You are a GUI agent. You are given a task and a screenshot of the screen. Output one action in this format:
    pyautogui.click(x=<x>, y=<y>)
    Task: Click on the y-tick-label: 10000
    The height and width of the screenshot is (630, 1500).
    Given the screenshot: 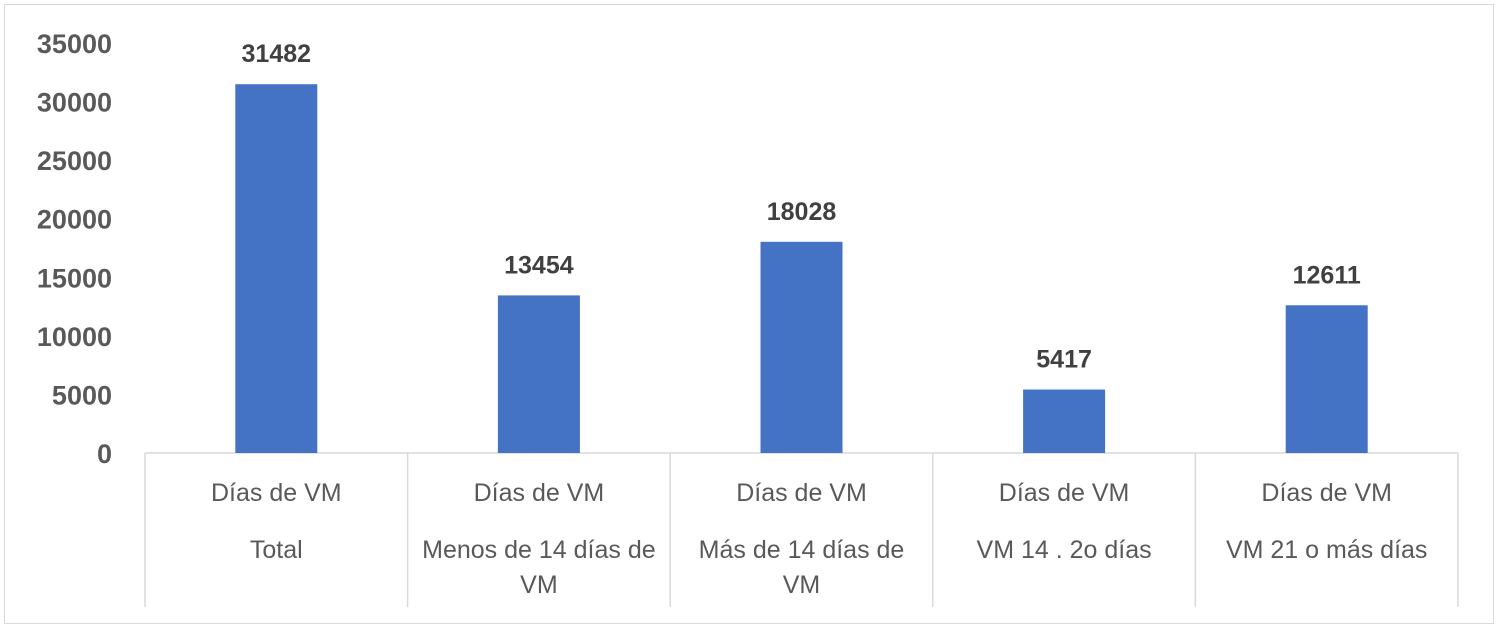 What is the action you would take?
    pyautogui.click(x=74, y=337)
    